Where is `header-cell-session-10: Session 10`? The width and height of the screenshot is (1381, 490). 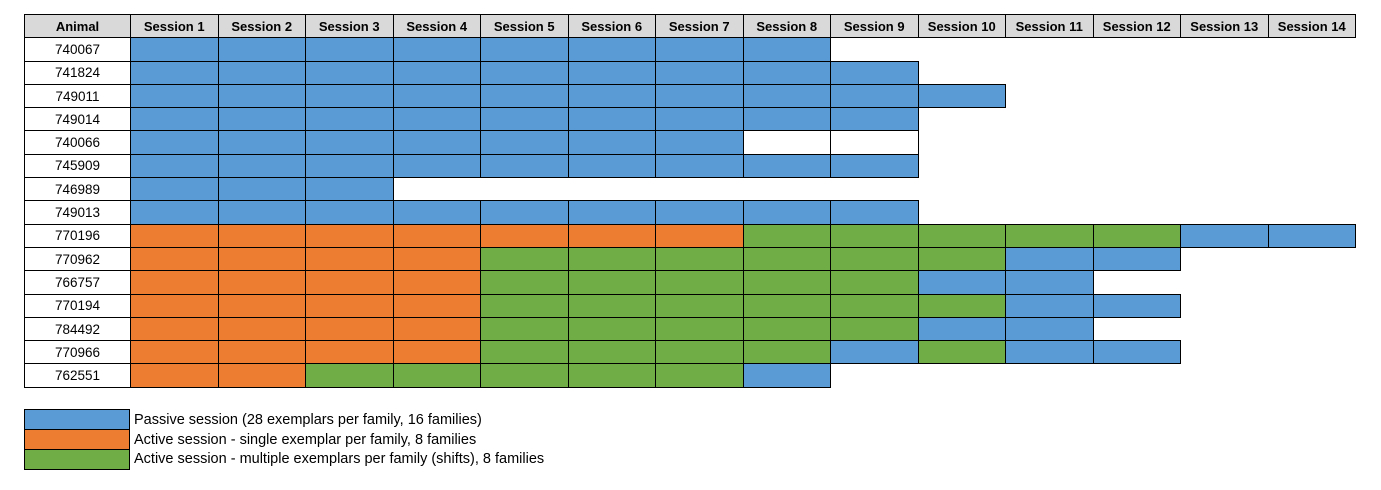
header-cell-session-10: Session 10 is located at coordinates (961, 26).